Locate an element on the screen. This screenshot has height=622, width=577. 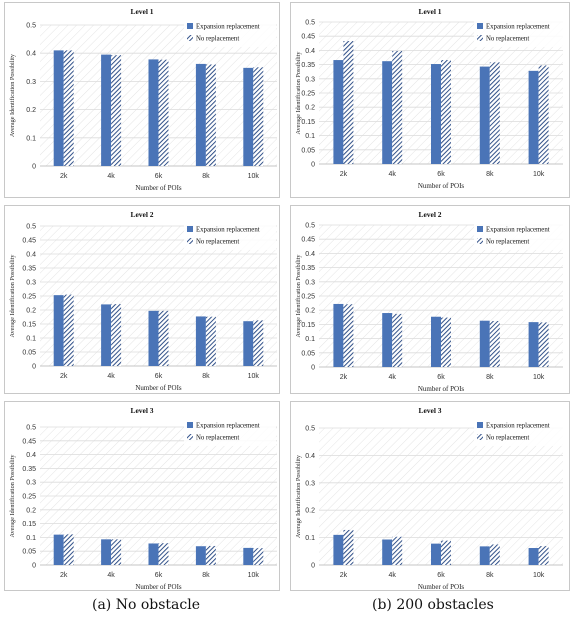
y-axis-label: Average Identification Possibility is located at coordinates (298, 93).